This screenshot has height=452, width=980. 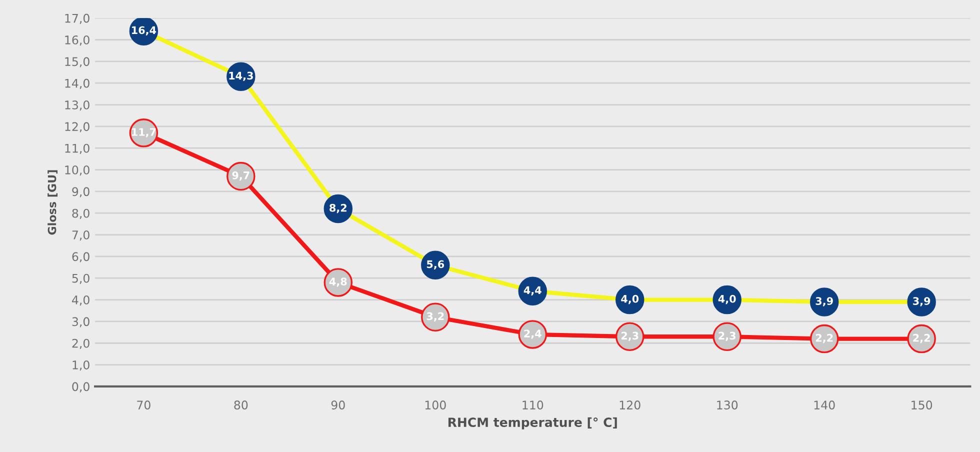 What do you see at coordinates (77, 105) in the screenshot?
I see `y-tick-label: 13,0` at bounding box center [77, 105].